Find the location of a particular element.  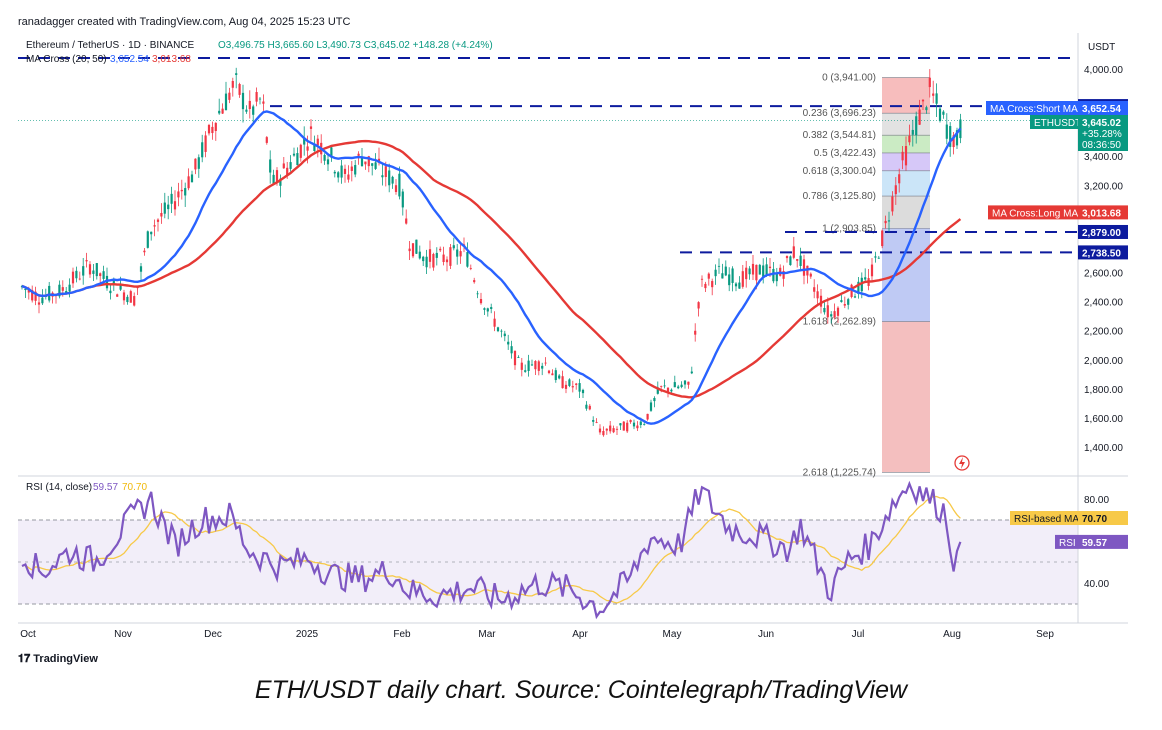

price-tick-label: 1,400.00 is located at coordinates (1103, 448).